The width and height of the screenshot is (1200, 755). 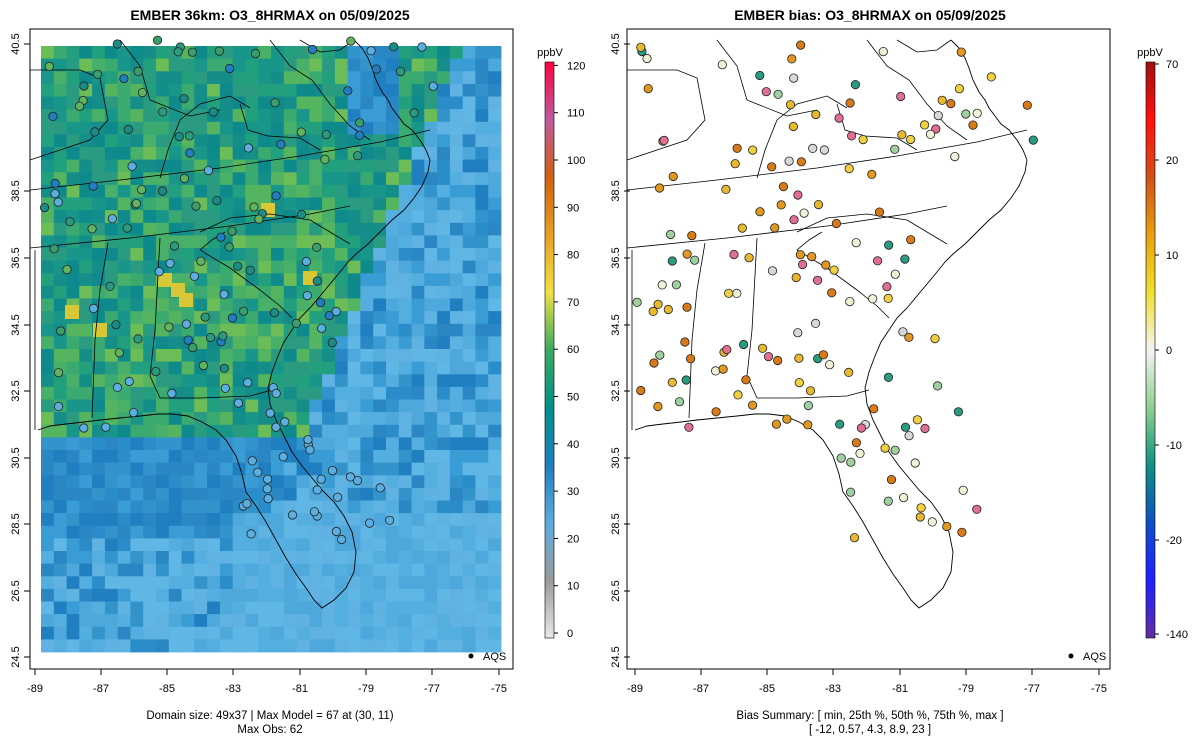 I want to click on left-legend-label: AQS, so click(x=494, y=657).